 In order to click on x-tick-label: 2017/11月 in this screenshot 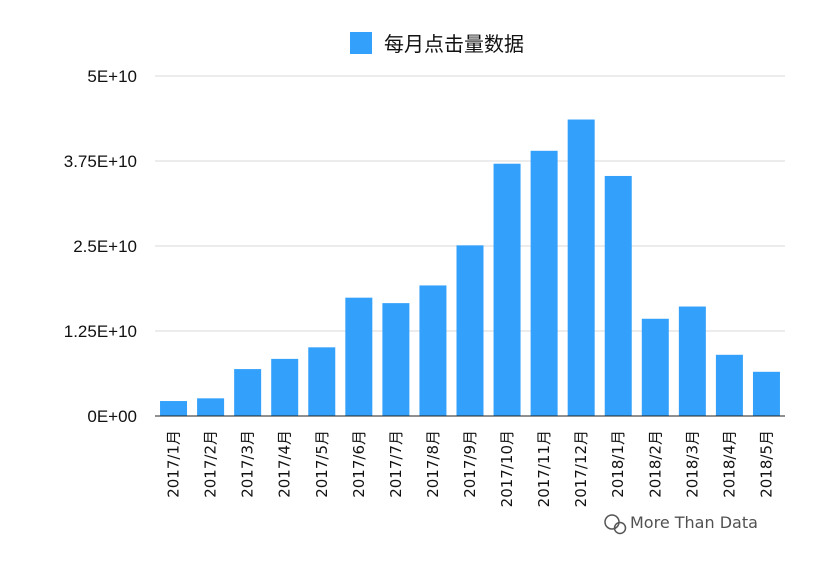, I will do `click(544, 468)`.